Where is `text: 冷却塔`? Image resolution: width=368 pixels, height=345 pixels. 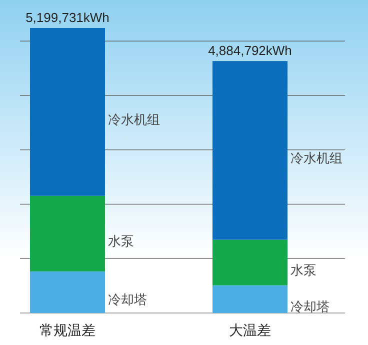
text: 冷却塔 is located at coordinates (310, 308).